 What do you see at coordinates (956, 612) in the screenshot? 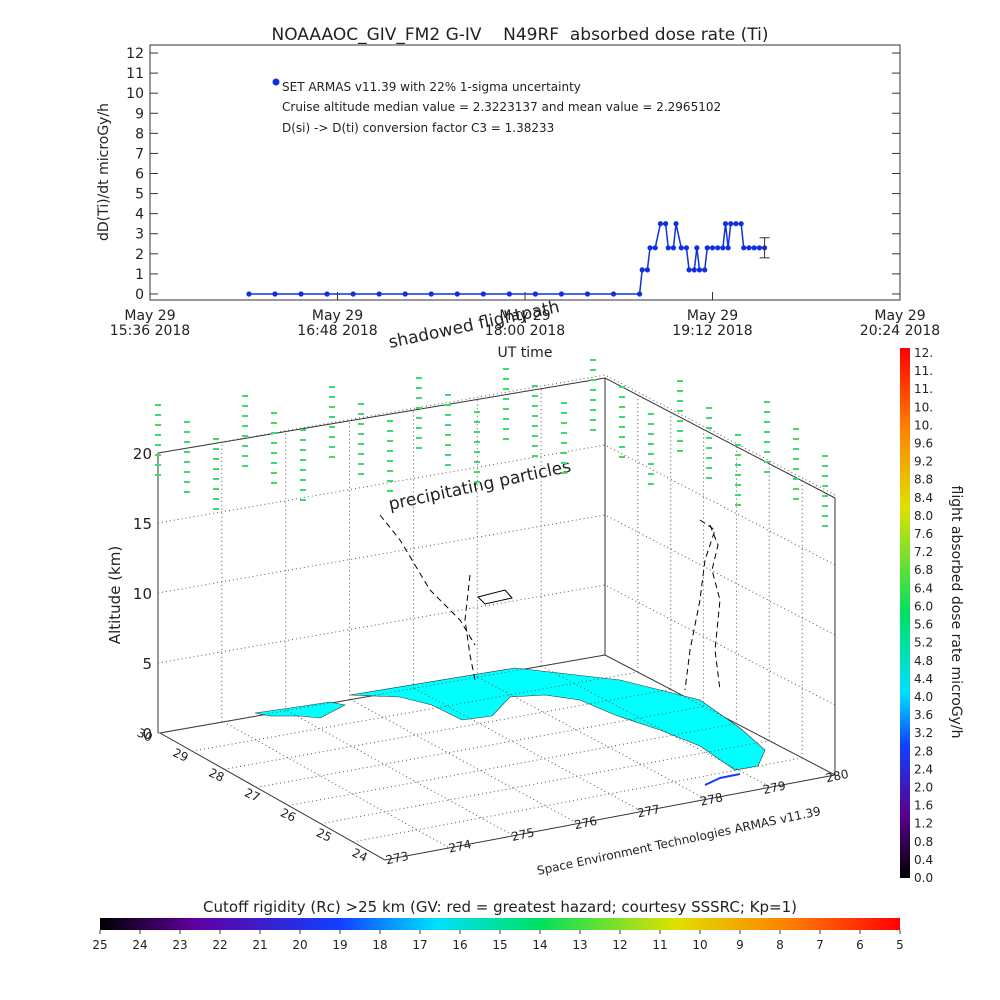
I see `dose-colorbar-title: flight absorbed dose rate microGy/h` at bounding box center [956, 612].